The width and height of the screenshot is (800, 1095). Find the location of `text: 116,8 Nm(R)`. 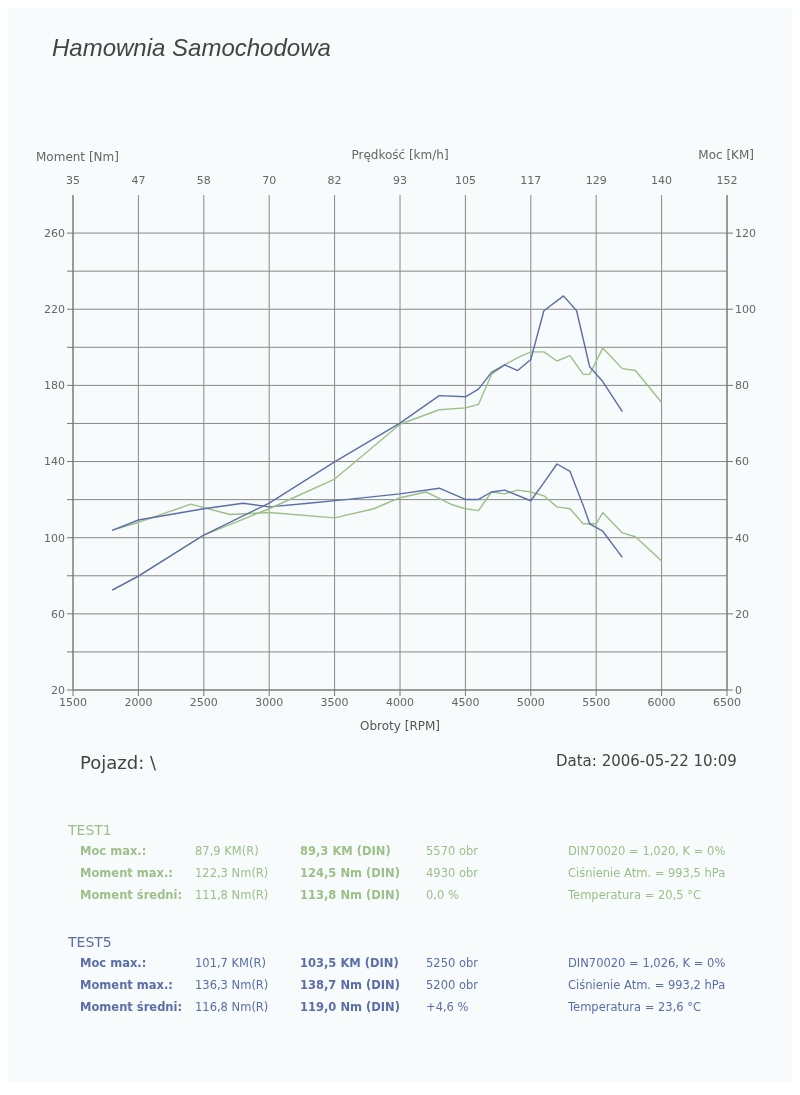

text: 116,8 Nm(R) is located at coordinates (232, 1007).